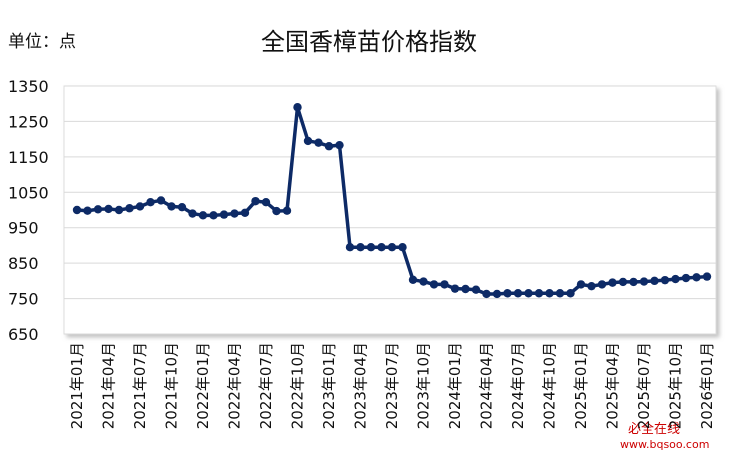 The image size is (738, 459). What do you see at coordinates (28, 157) in the screenshot?
I see `y-tick-label: 1150` at bounding box center [28, 157].